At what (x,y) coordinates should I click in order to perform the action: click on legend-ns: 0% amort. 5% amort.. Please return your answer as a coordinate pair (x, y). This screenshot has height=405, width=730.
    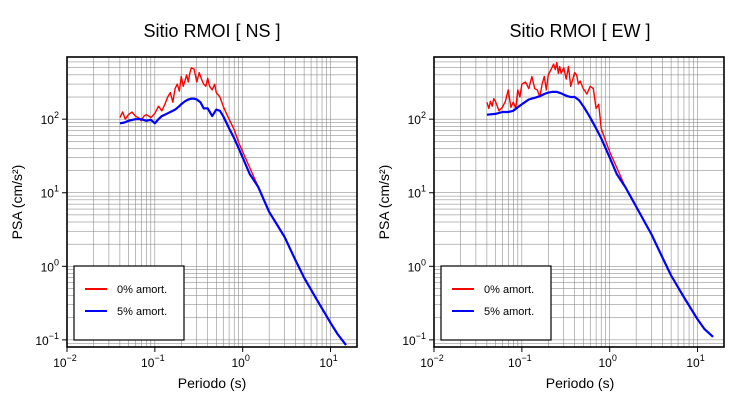
    Looking at the image, I should click on (129, 303).